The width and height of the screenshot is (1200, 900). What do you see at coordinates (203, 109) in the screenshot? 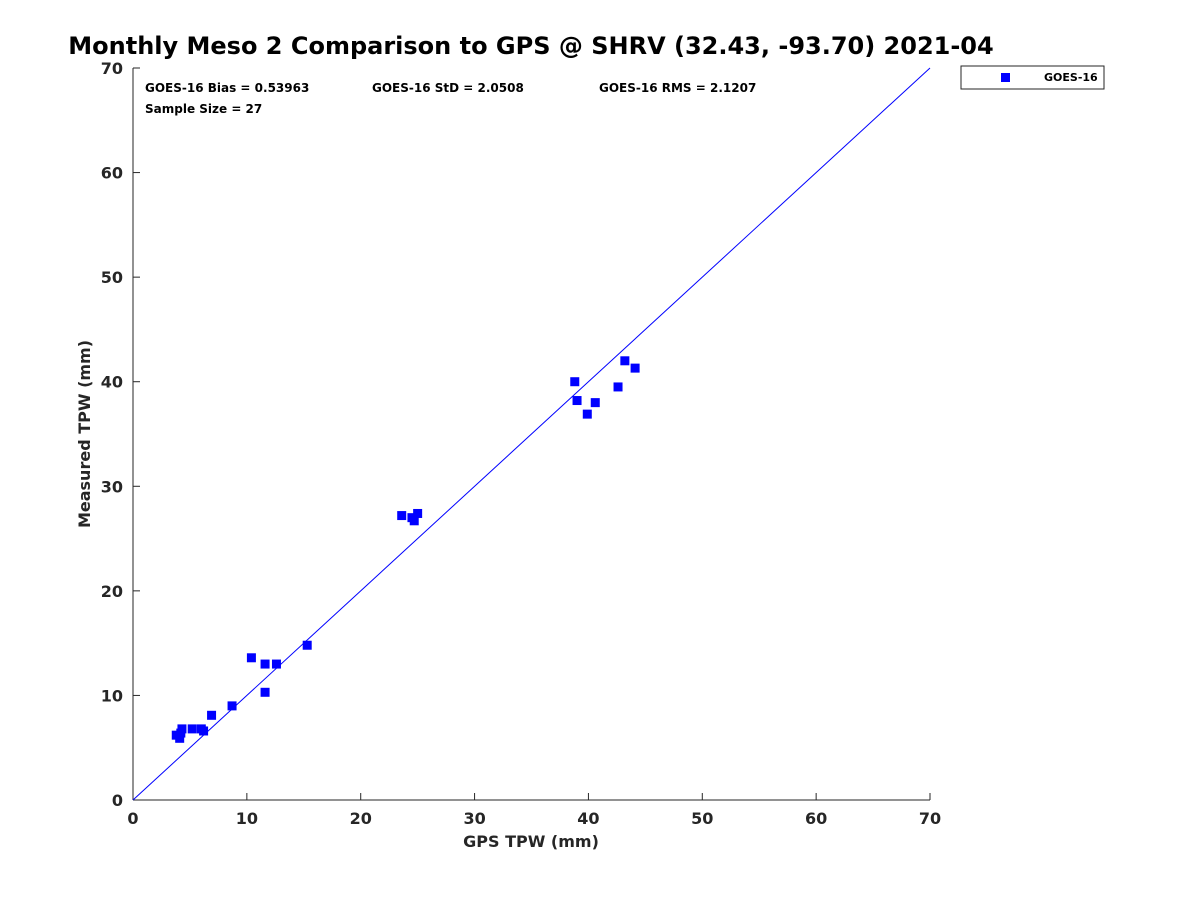
I see `sample-size-annotation: Sample Size = 27` at bounding box center [203, 109].